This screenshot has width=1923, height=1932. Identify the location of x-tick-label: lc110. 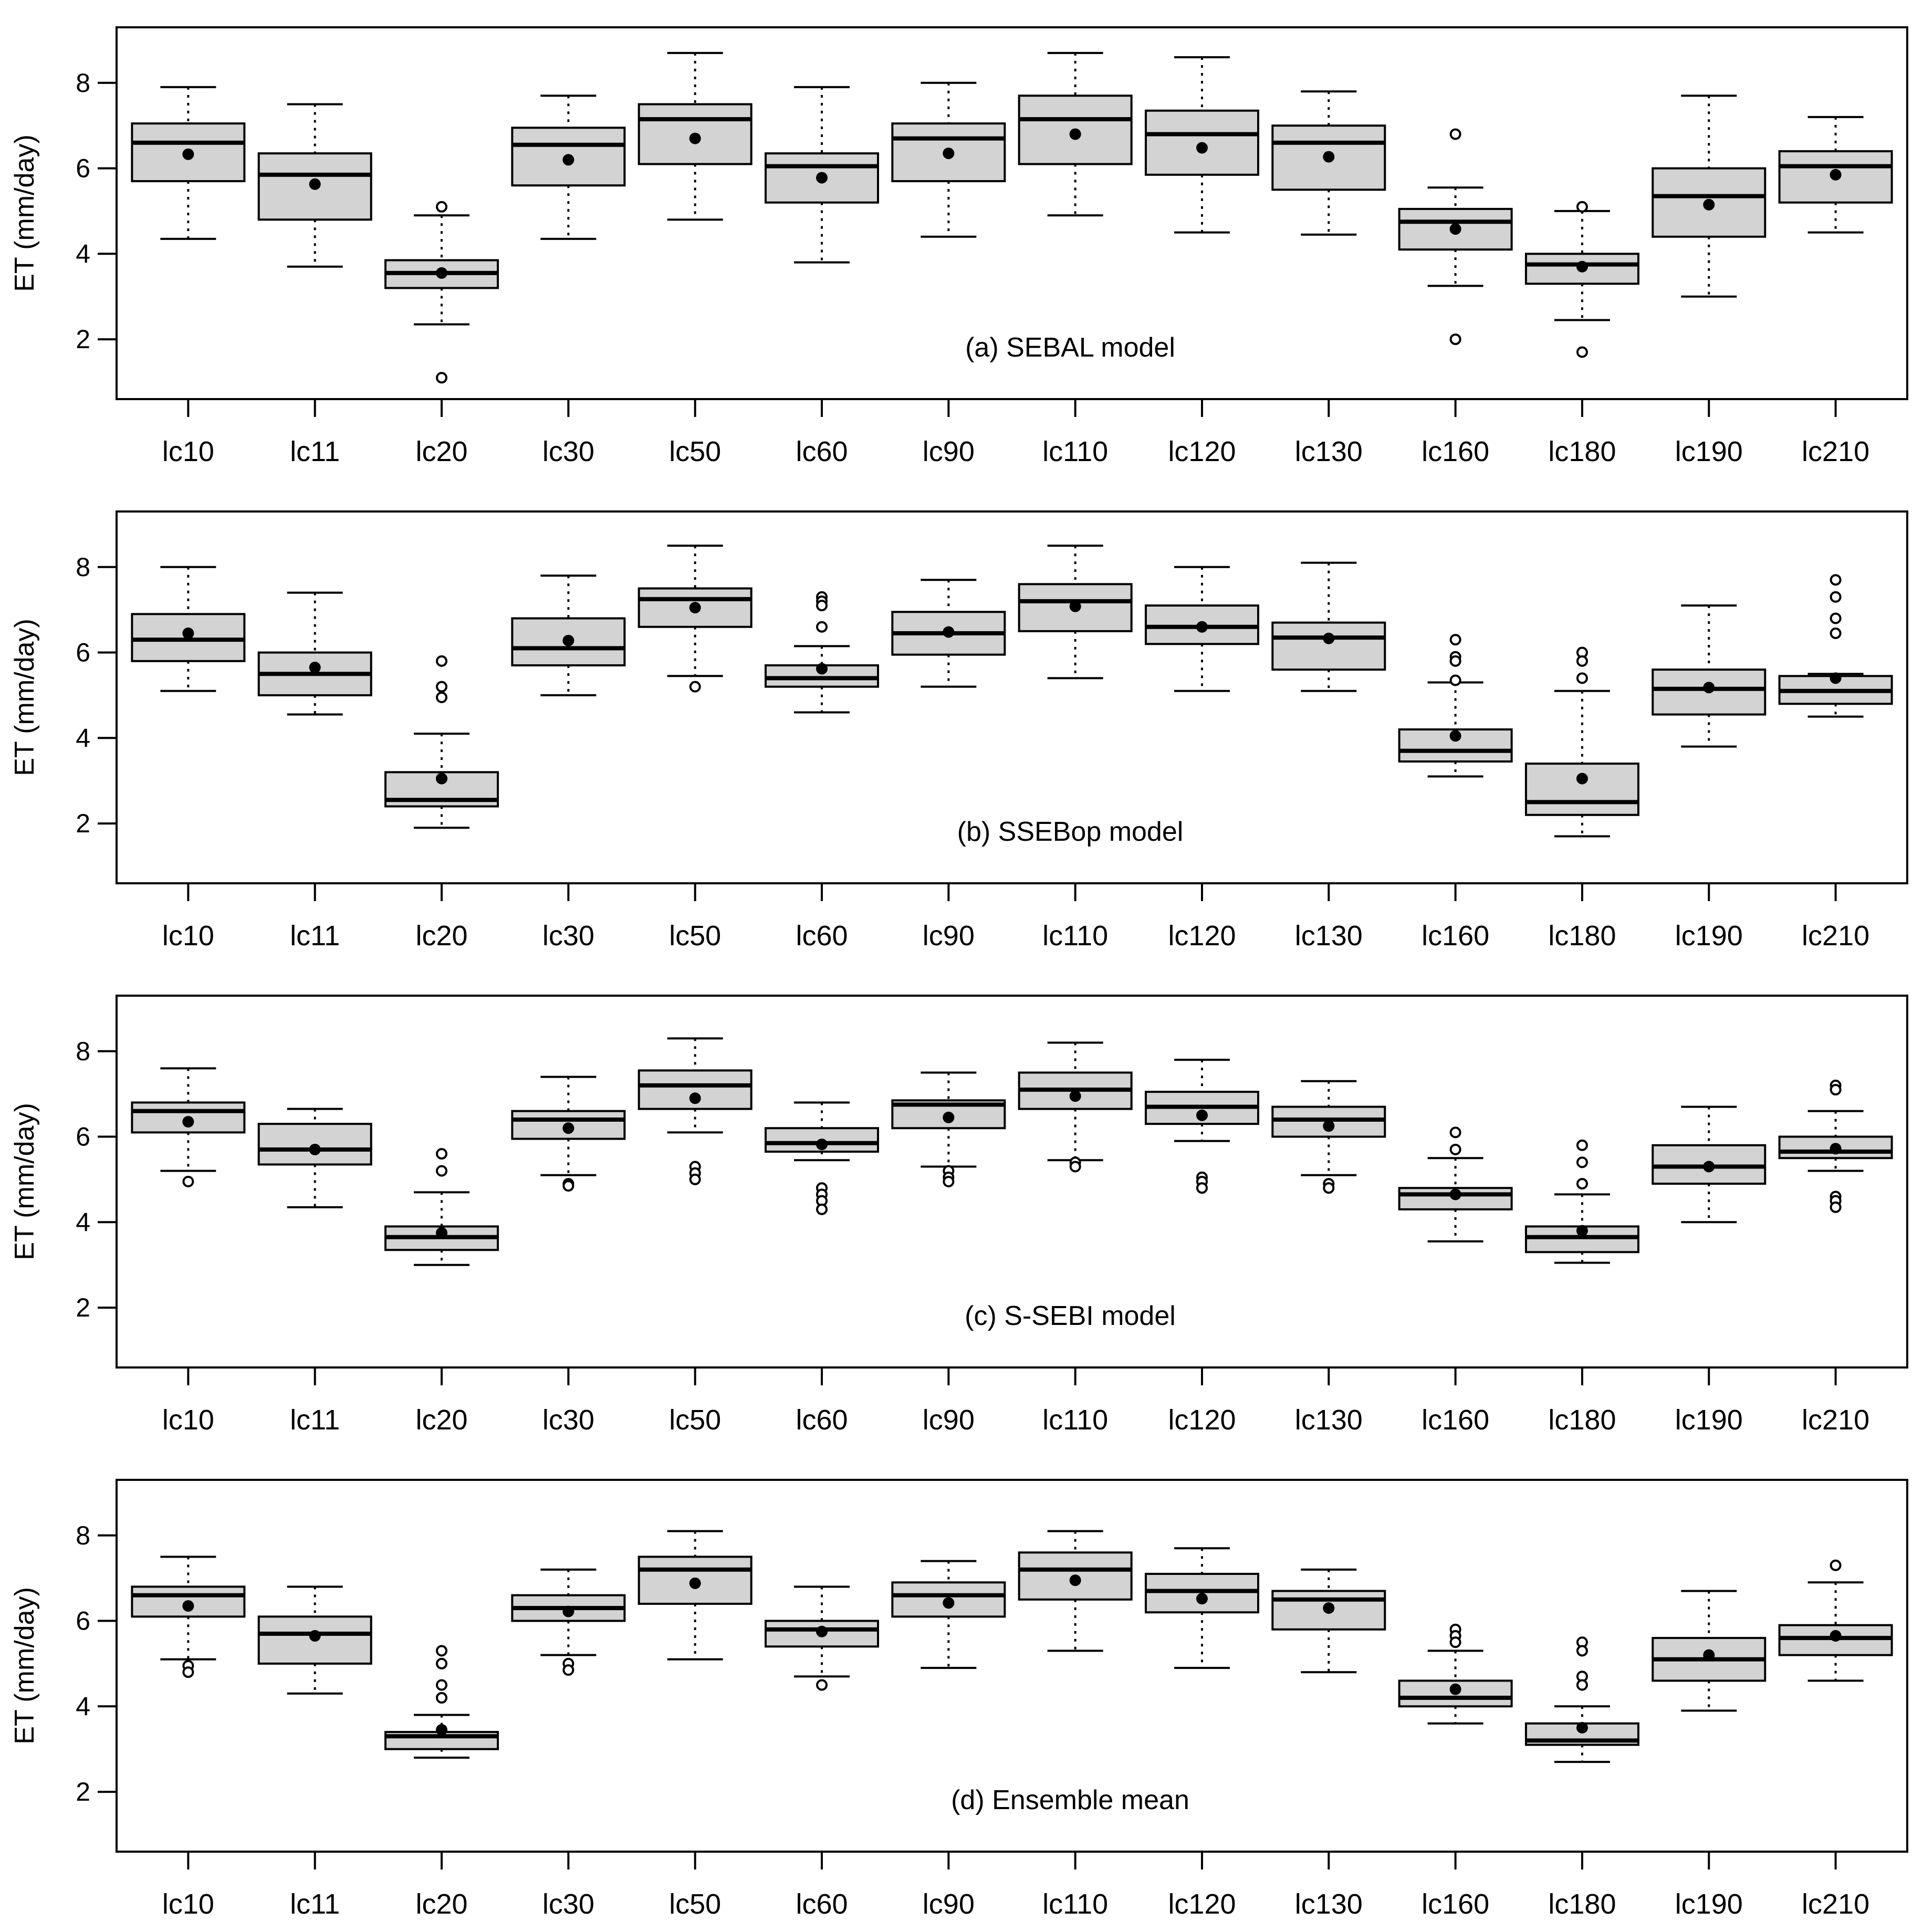
(1075, 452).